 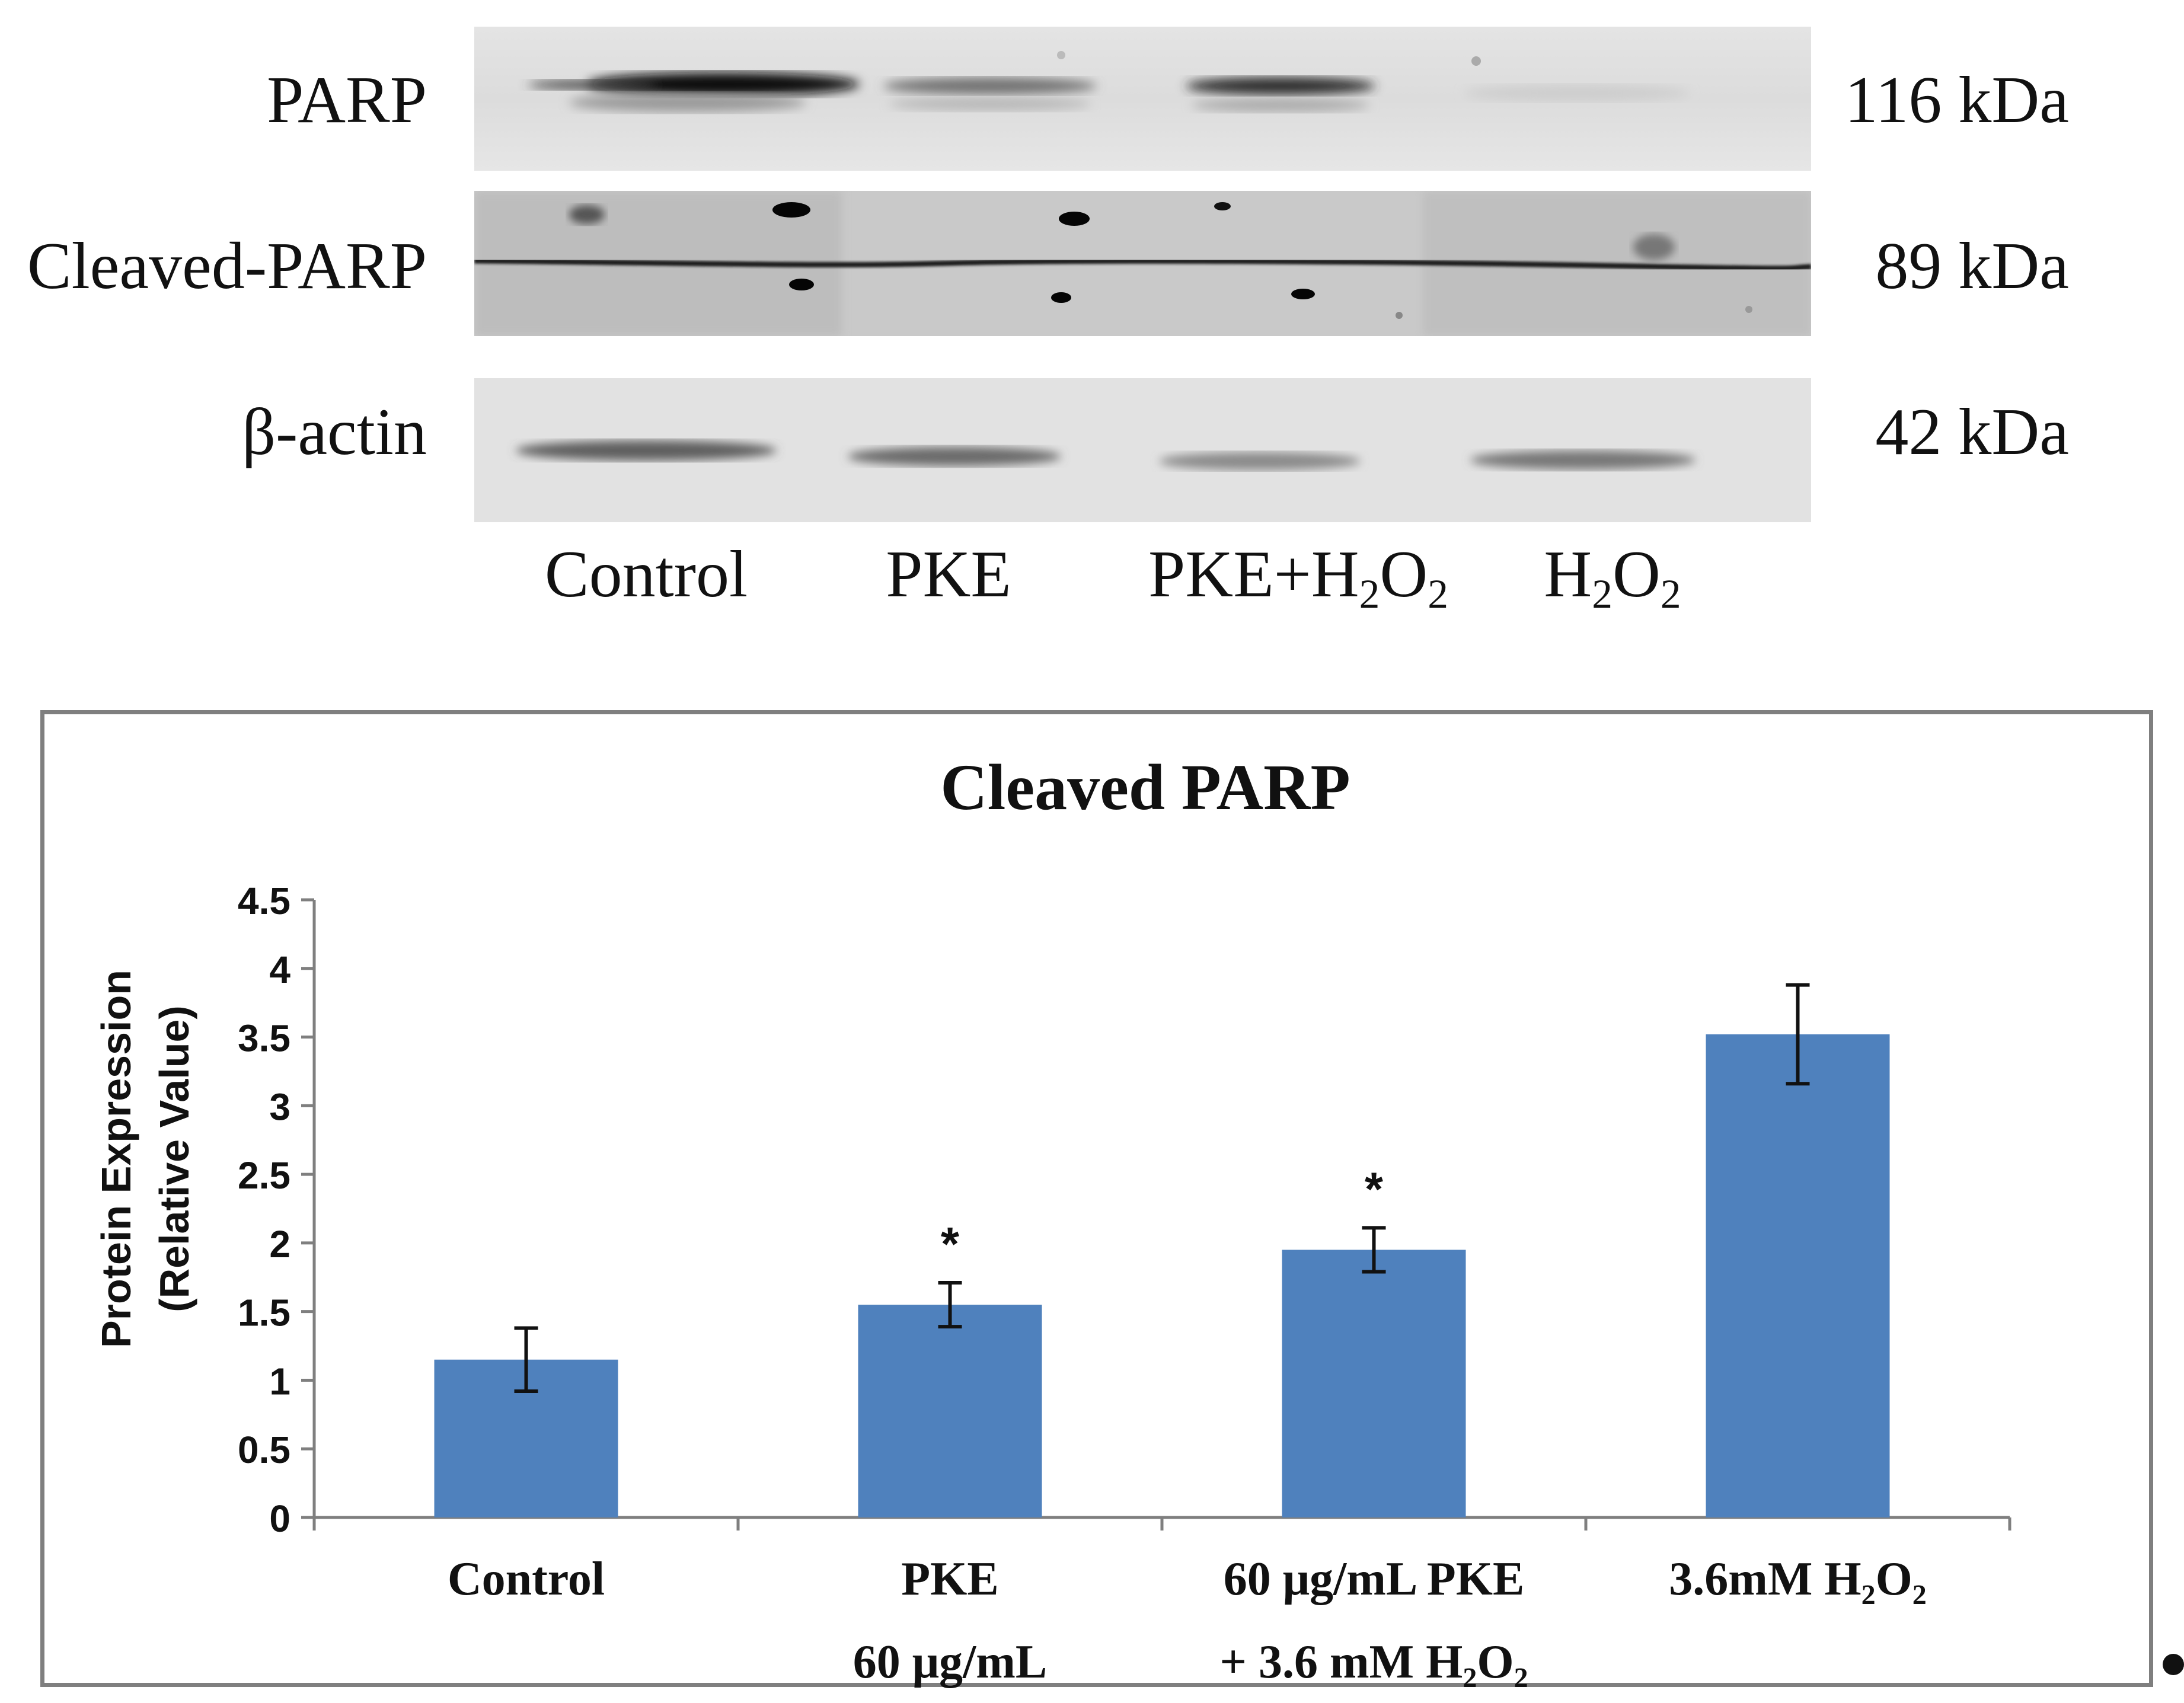 What do you see at coordinates (264, 1038) in the screenshot?
I see `y-tick-label: 3.5` at bounding box center [264, 1038].